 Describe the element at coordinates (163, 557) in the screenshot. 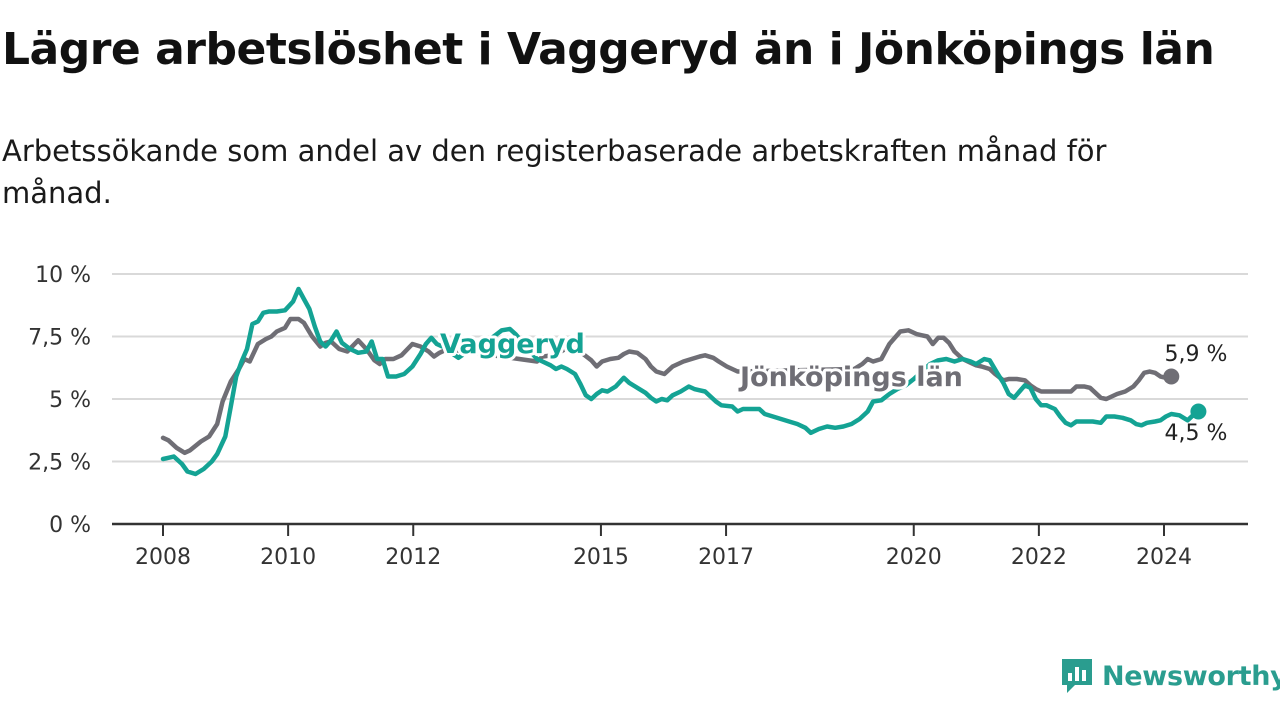

I see `x-tick-label: 2008` at that location.